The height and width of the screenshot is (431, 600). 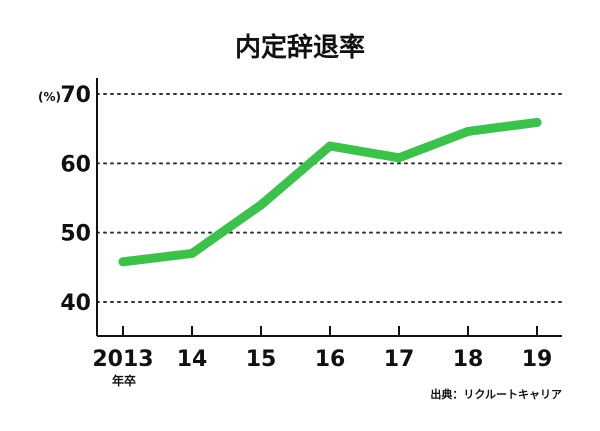 What do you see at coordinates (330, 359) in the screenshot?
I see `x-tick-16: 16` at bounding box center [330, 359].